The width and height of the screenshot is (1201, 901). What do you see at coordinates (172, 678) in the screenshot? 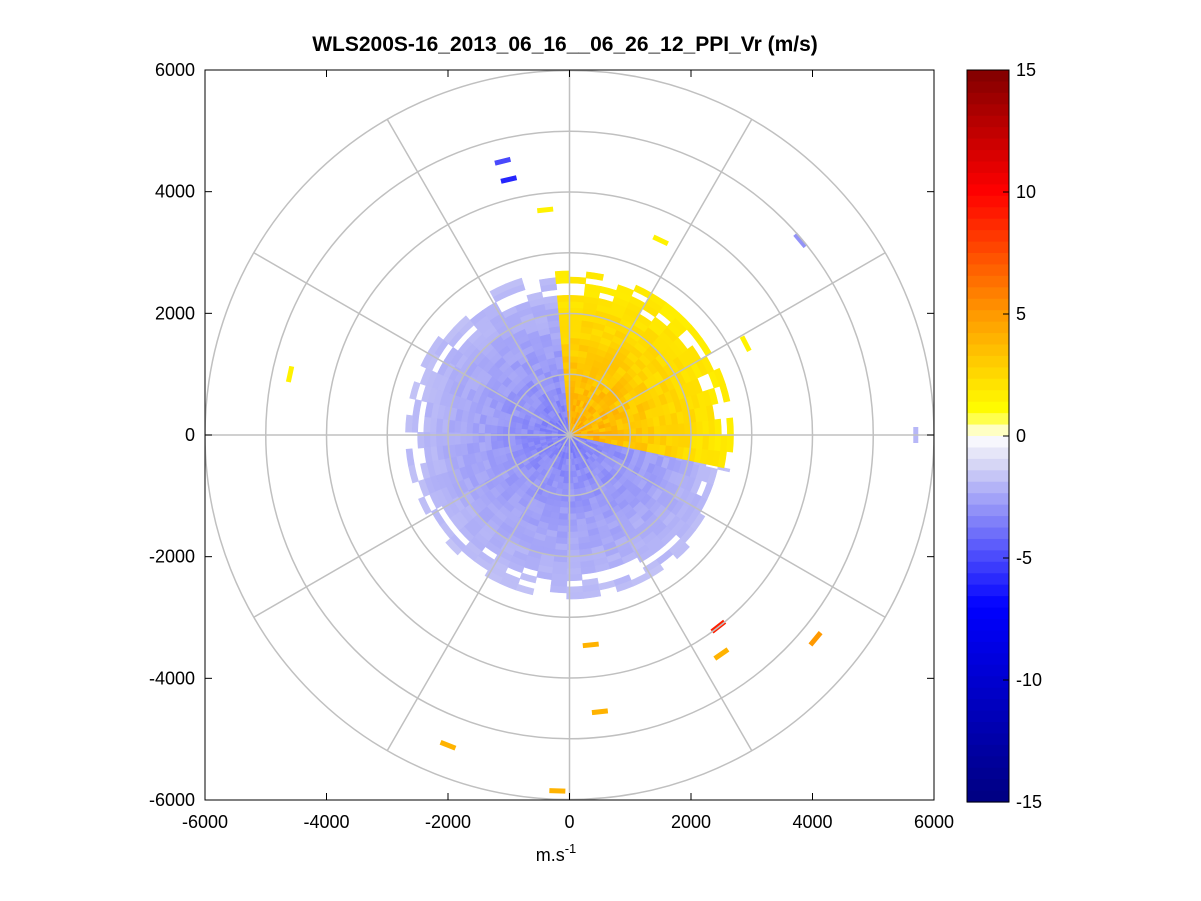
I see `y-tick-label: -4000` at bounding box center [172, 678].